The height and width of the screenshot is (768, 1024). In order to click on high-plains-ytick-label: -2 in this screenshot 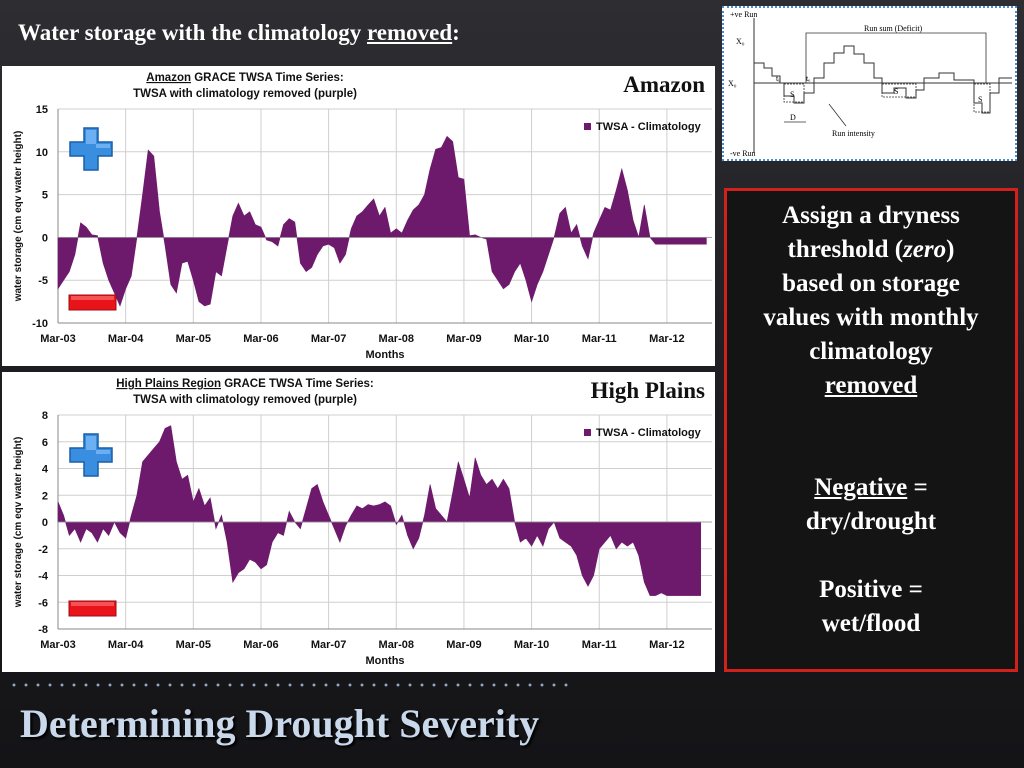, I will do `click(43, 550)`.